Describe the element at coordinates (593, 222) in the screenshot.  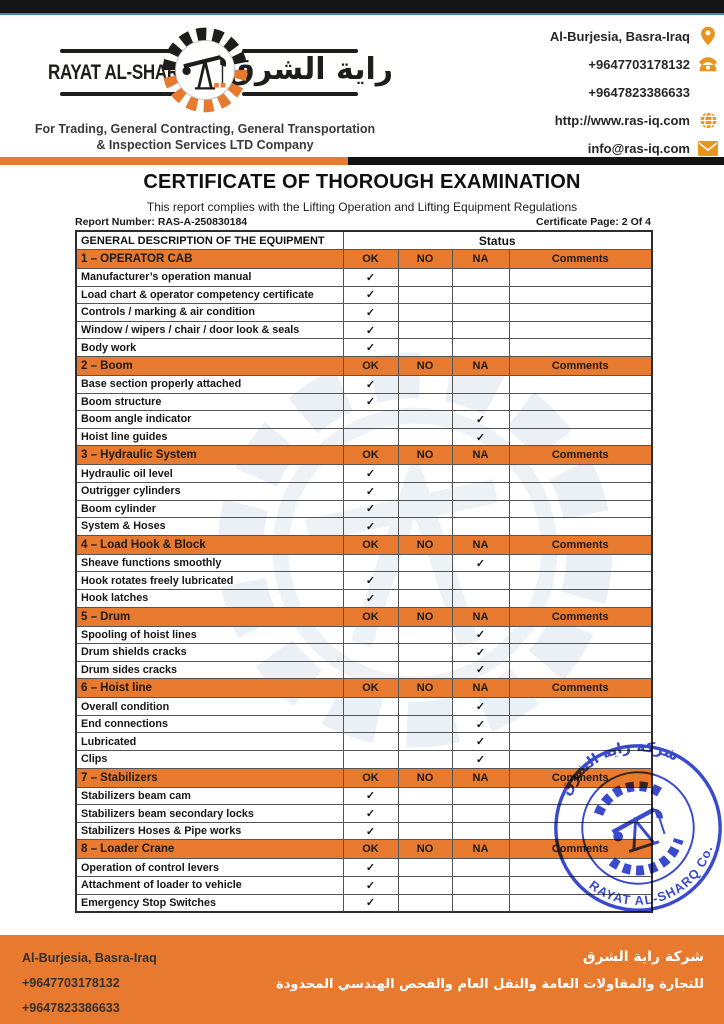
I see `certificate-page: Certificate Page: 2 Of 4` at that location.